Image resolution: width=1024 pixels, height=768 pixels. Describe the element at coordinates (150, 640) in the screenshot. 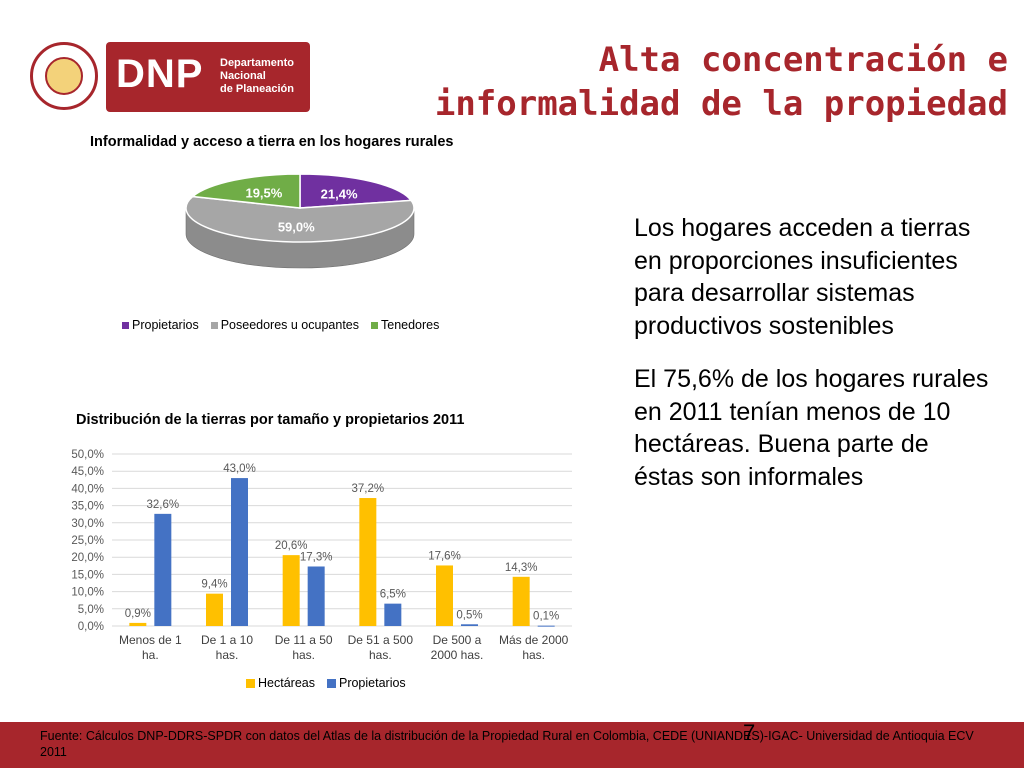

I see `x-tick-label: Menos de 1` at that location.